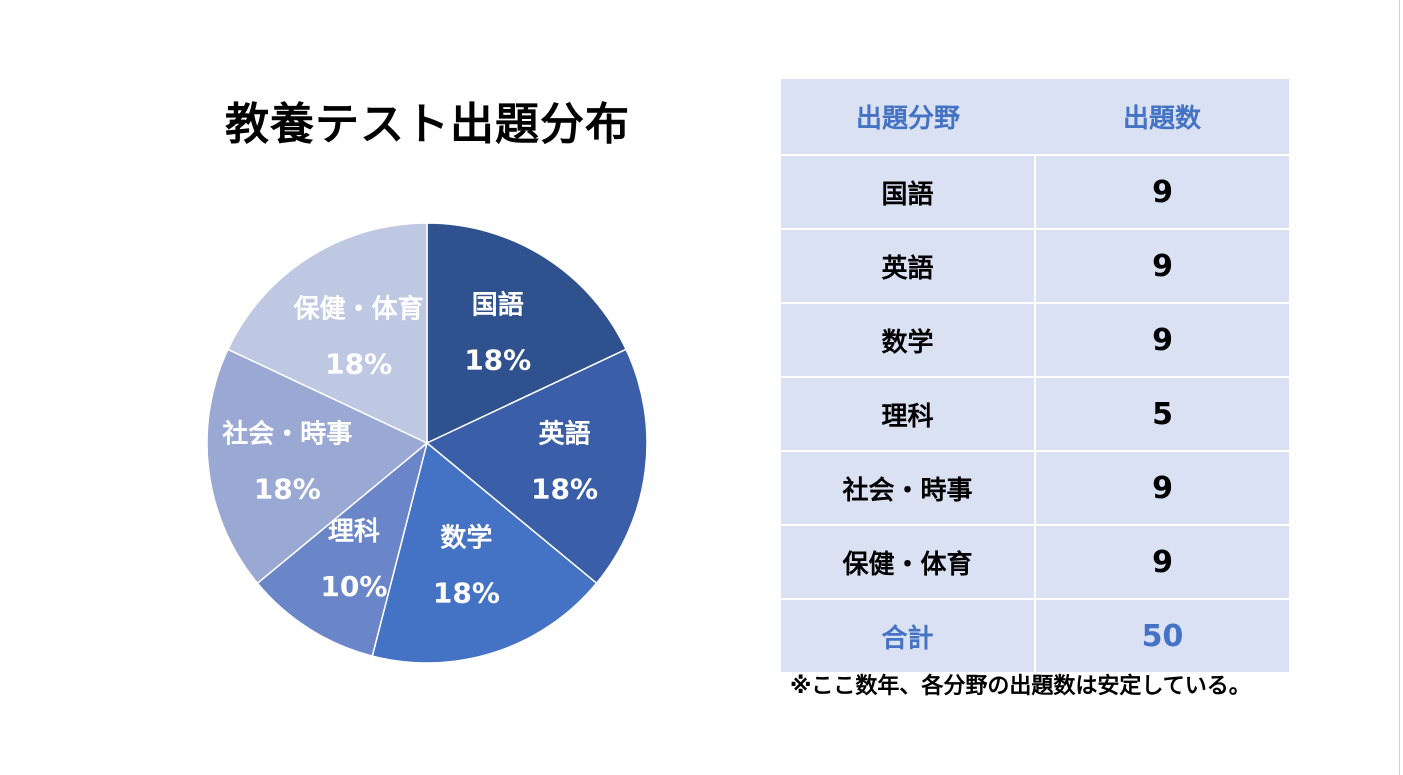 This screenshot has width=1403, height=775. I want to click on table-row: 理科 5, so click(1035, 413).